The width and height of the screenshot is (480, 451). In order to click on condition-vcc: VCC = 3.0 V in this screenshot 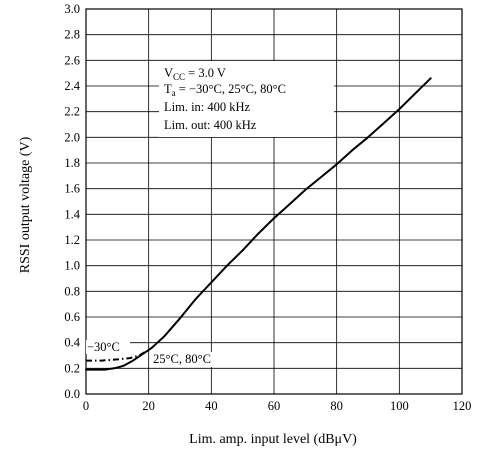, I will do `click(195, 74)`.